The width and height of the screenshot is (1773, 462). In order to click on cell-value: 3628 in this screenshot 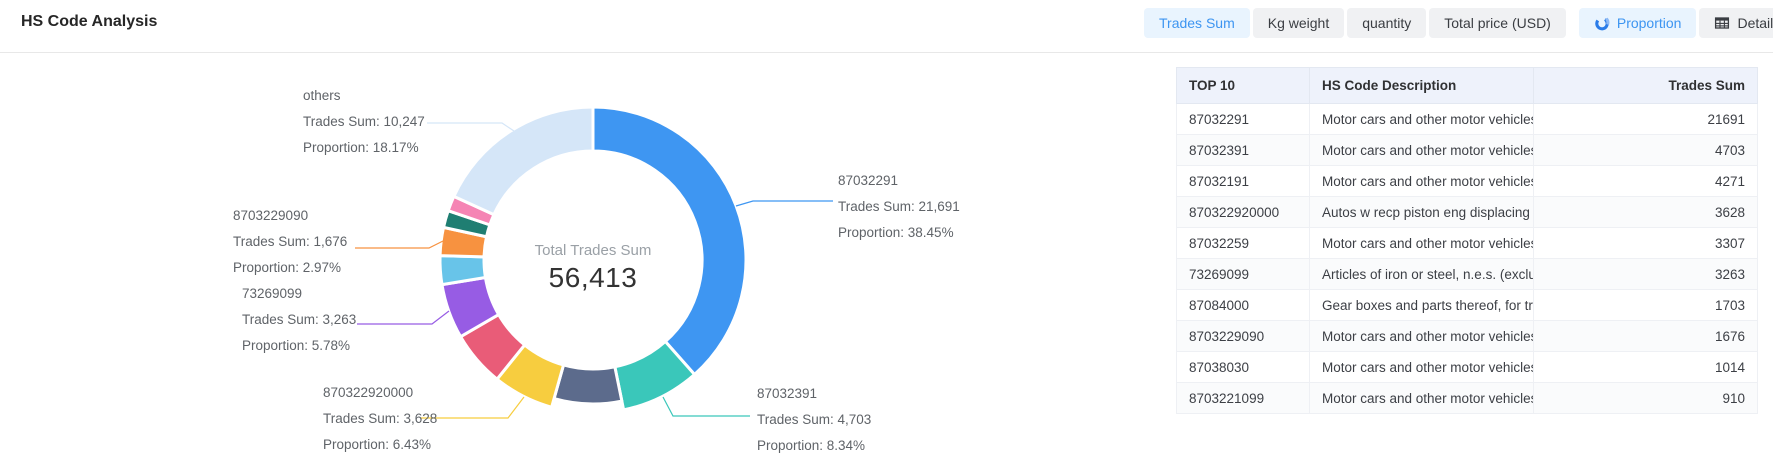, I will do `click(1645, 212)`.